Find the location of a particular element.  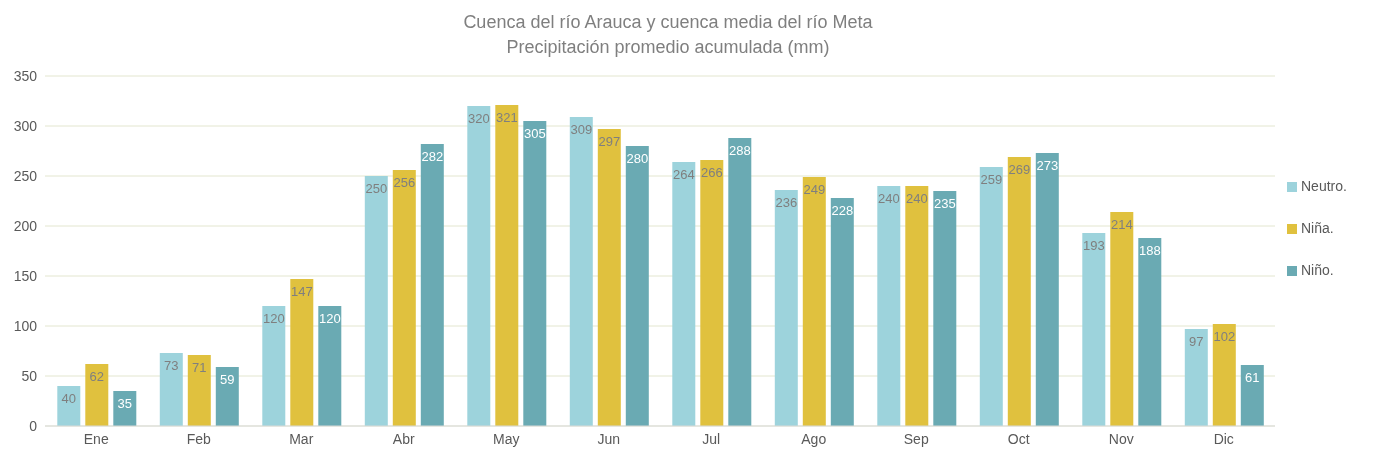

data-label: 264 is located at coordinates (683, 175).